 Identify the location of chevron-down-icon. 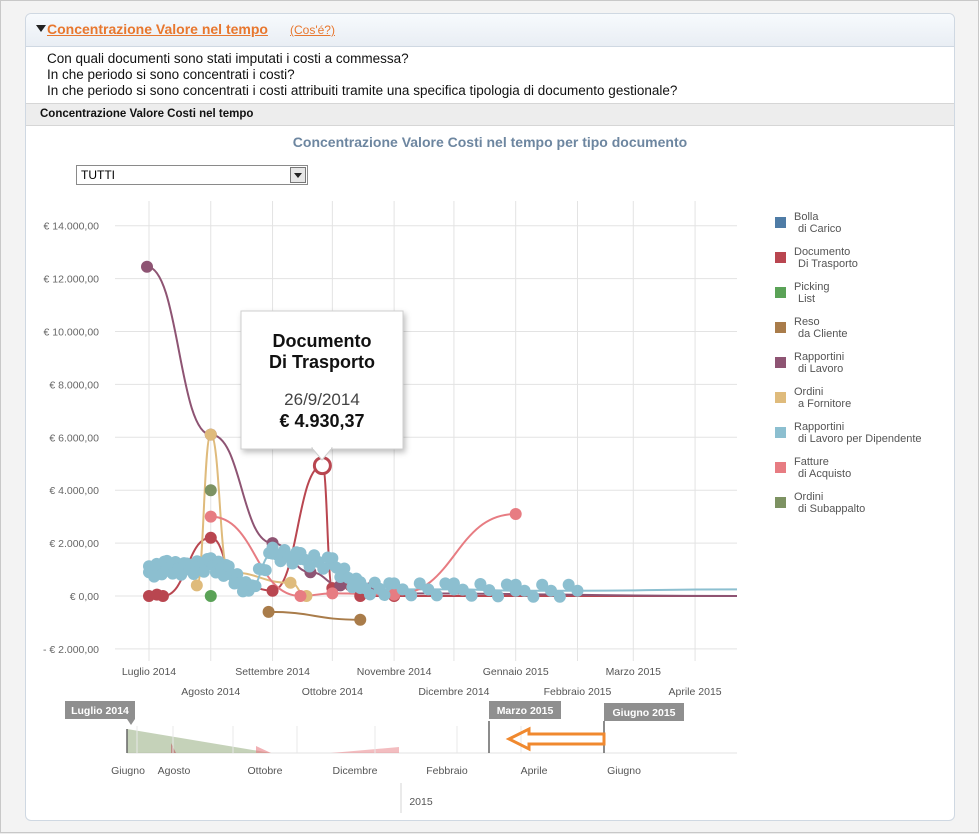
(298, 175).